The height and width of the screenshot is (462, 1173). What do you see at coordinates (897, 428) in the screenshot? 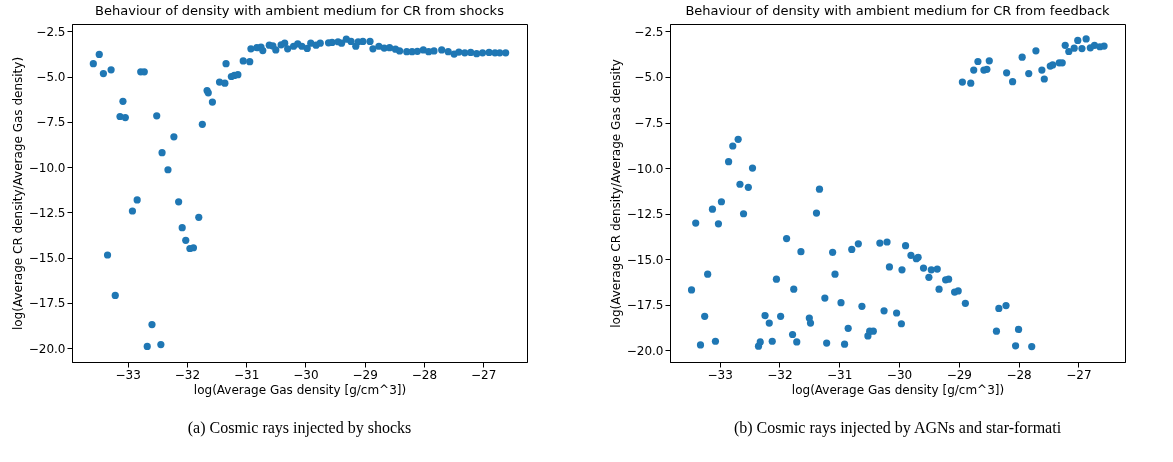
I see `text: (b) Cosmic rays injected by AGNs and star-formati` at bounding box center [897, 428].